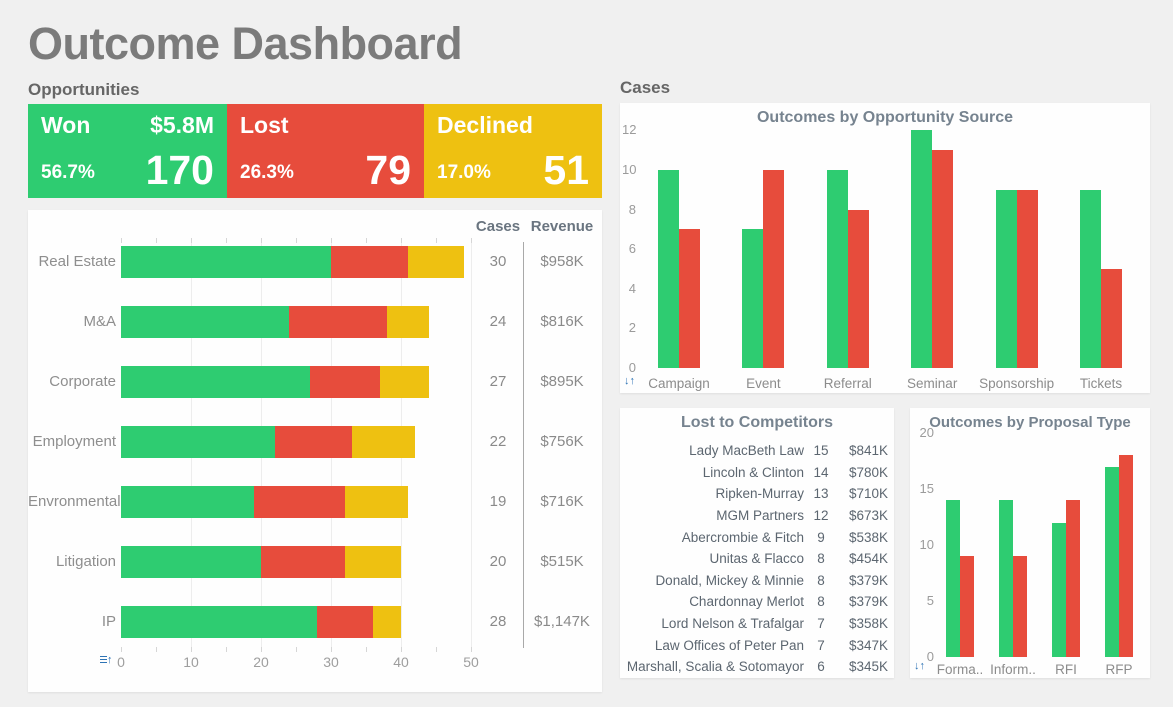 The height and width of the screenshot is (707, 1173). What do you see at coordinates (68, 172) in the screenshot?
I see `kpi-won-percent: 56.7%` at bounding box center [68, 172].